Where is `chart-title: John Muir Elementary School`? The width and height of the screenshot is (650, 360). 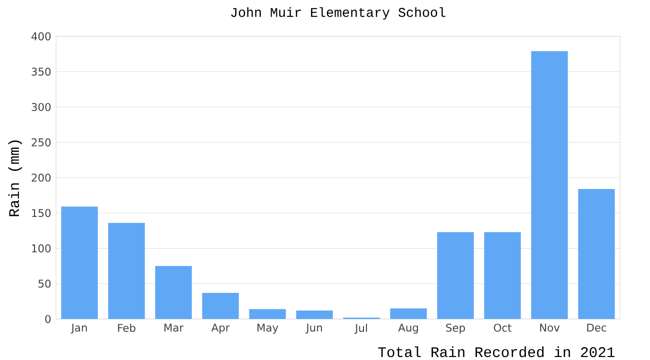 chart-title: John Muir Elementary School is located at coordinates (338, 13).